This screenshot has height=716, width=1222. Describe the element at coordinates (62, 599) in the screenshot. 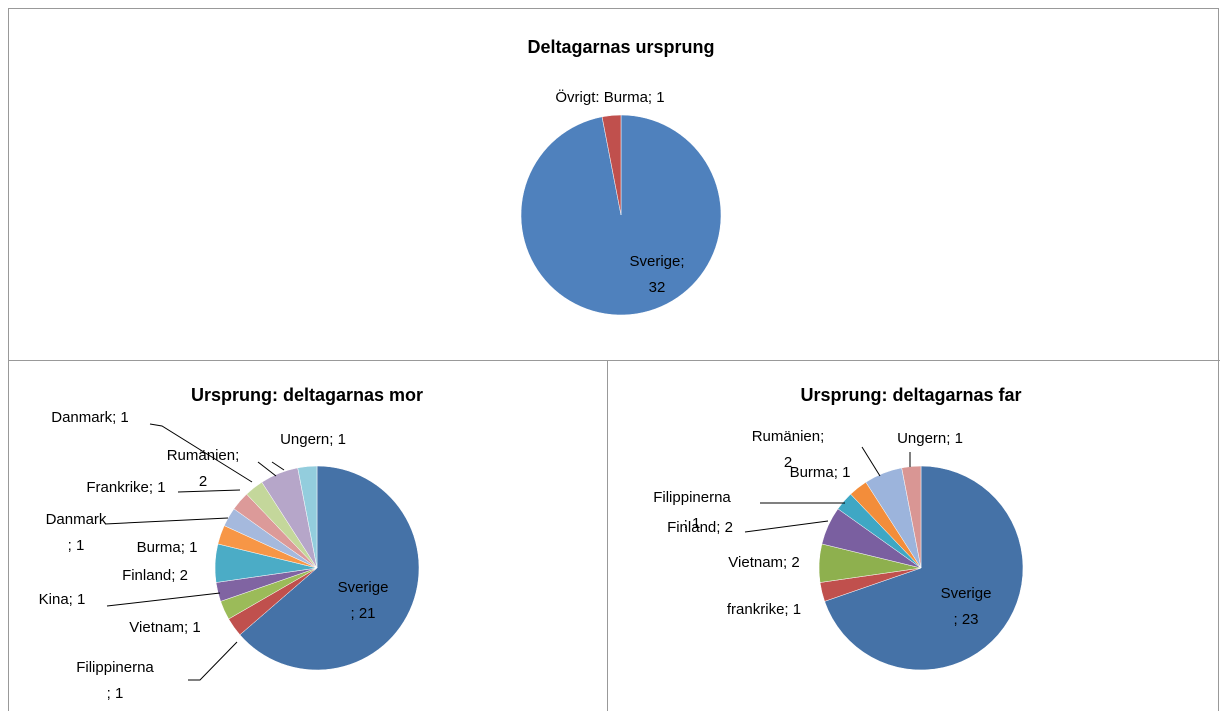

I see `data-label: Kina; 1` at that location.